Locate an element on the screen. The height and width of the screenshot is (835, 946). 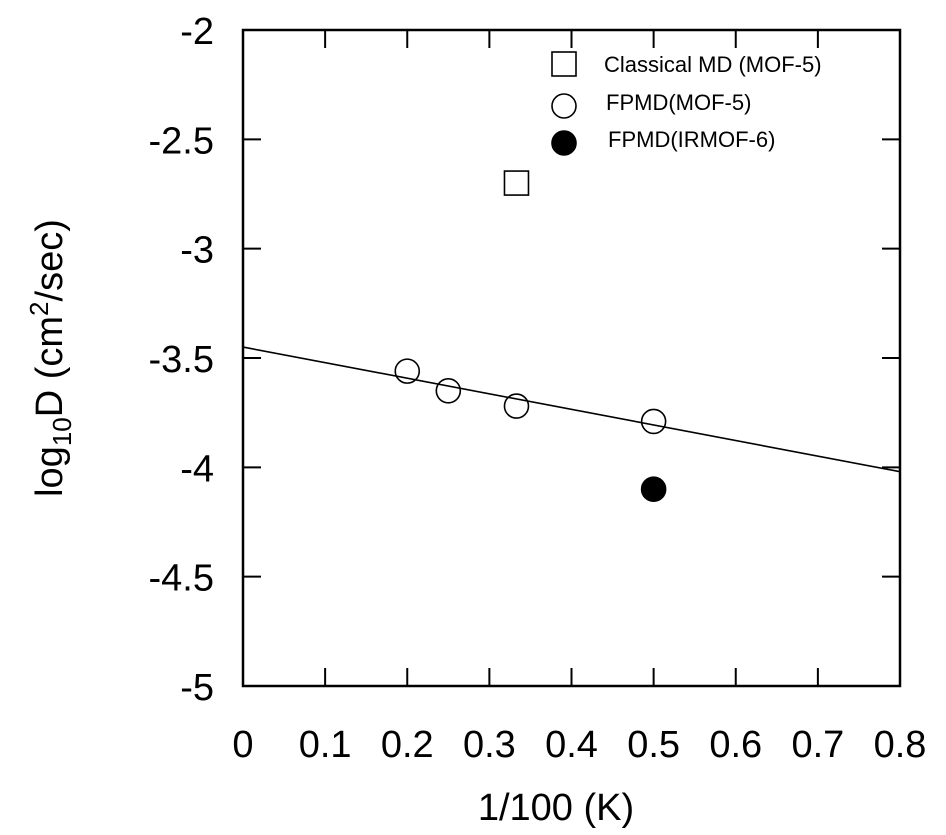
x-tick-label-3: 0.3 is located at coordinates (489, 745).